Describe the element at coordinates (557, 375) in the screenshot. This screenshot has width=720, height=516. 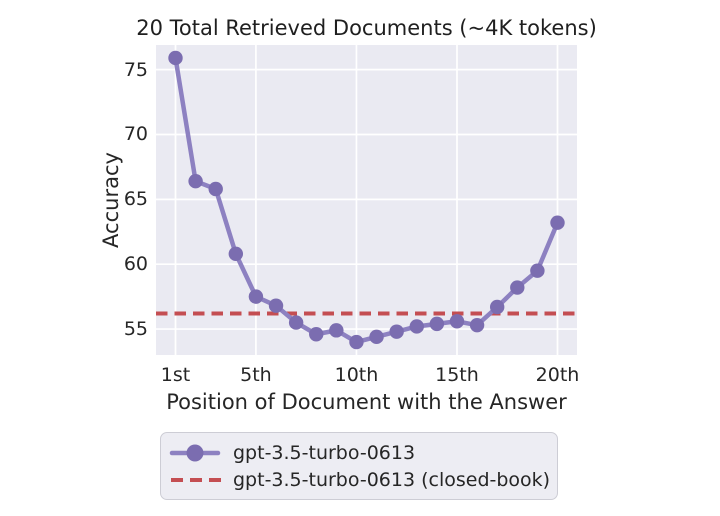
I see `x-tick-label: 20th` at that location.